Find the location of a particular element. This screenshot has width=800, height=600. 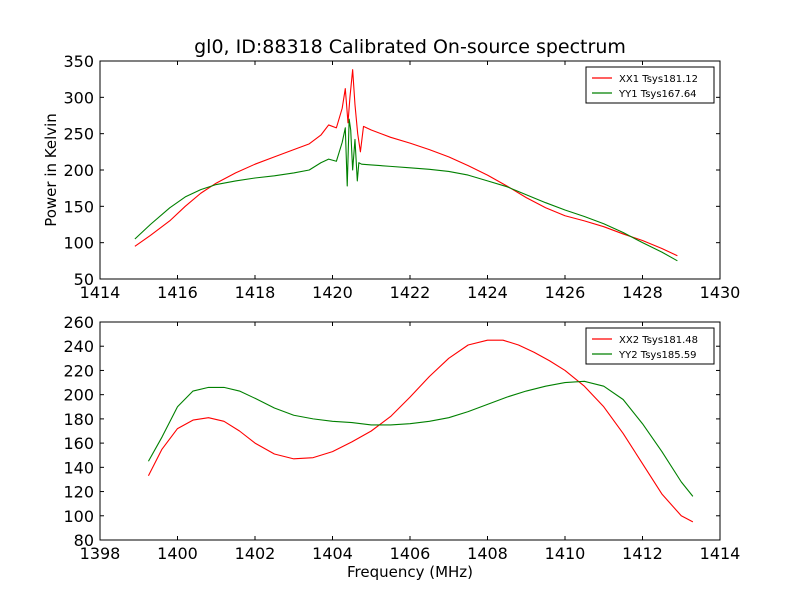

bottom-xtick-label: 1408 is located at coordinates (487, 553).